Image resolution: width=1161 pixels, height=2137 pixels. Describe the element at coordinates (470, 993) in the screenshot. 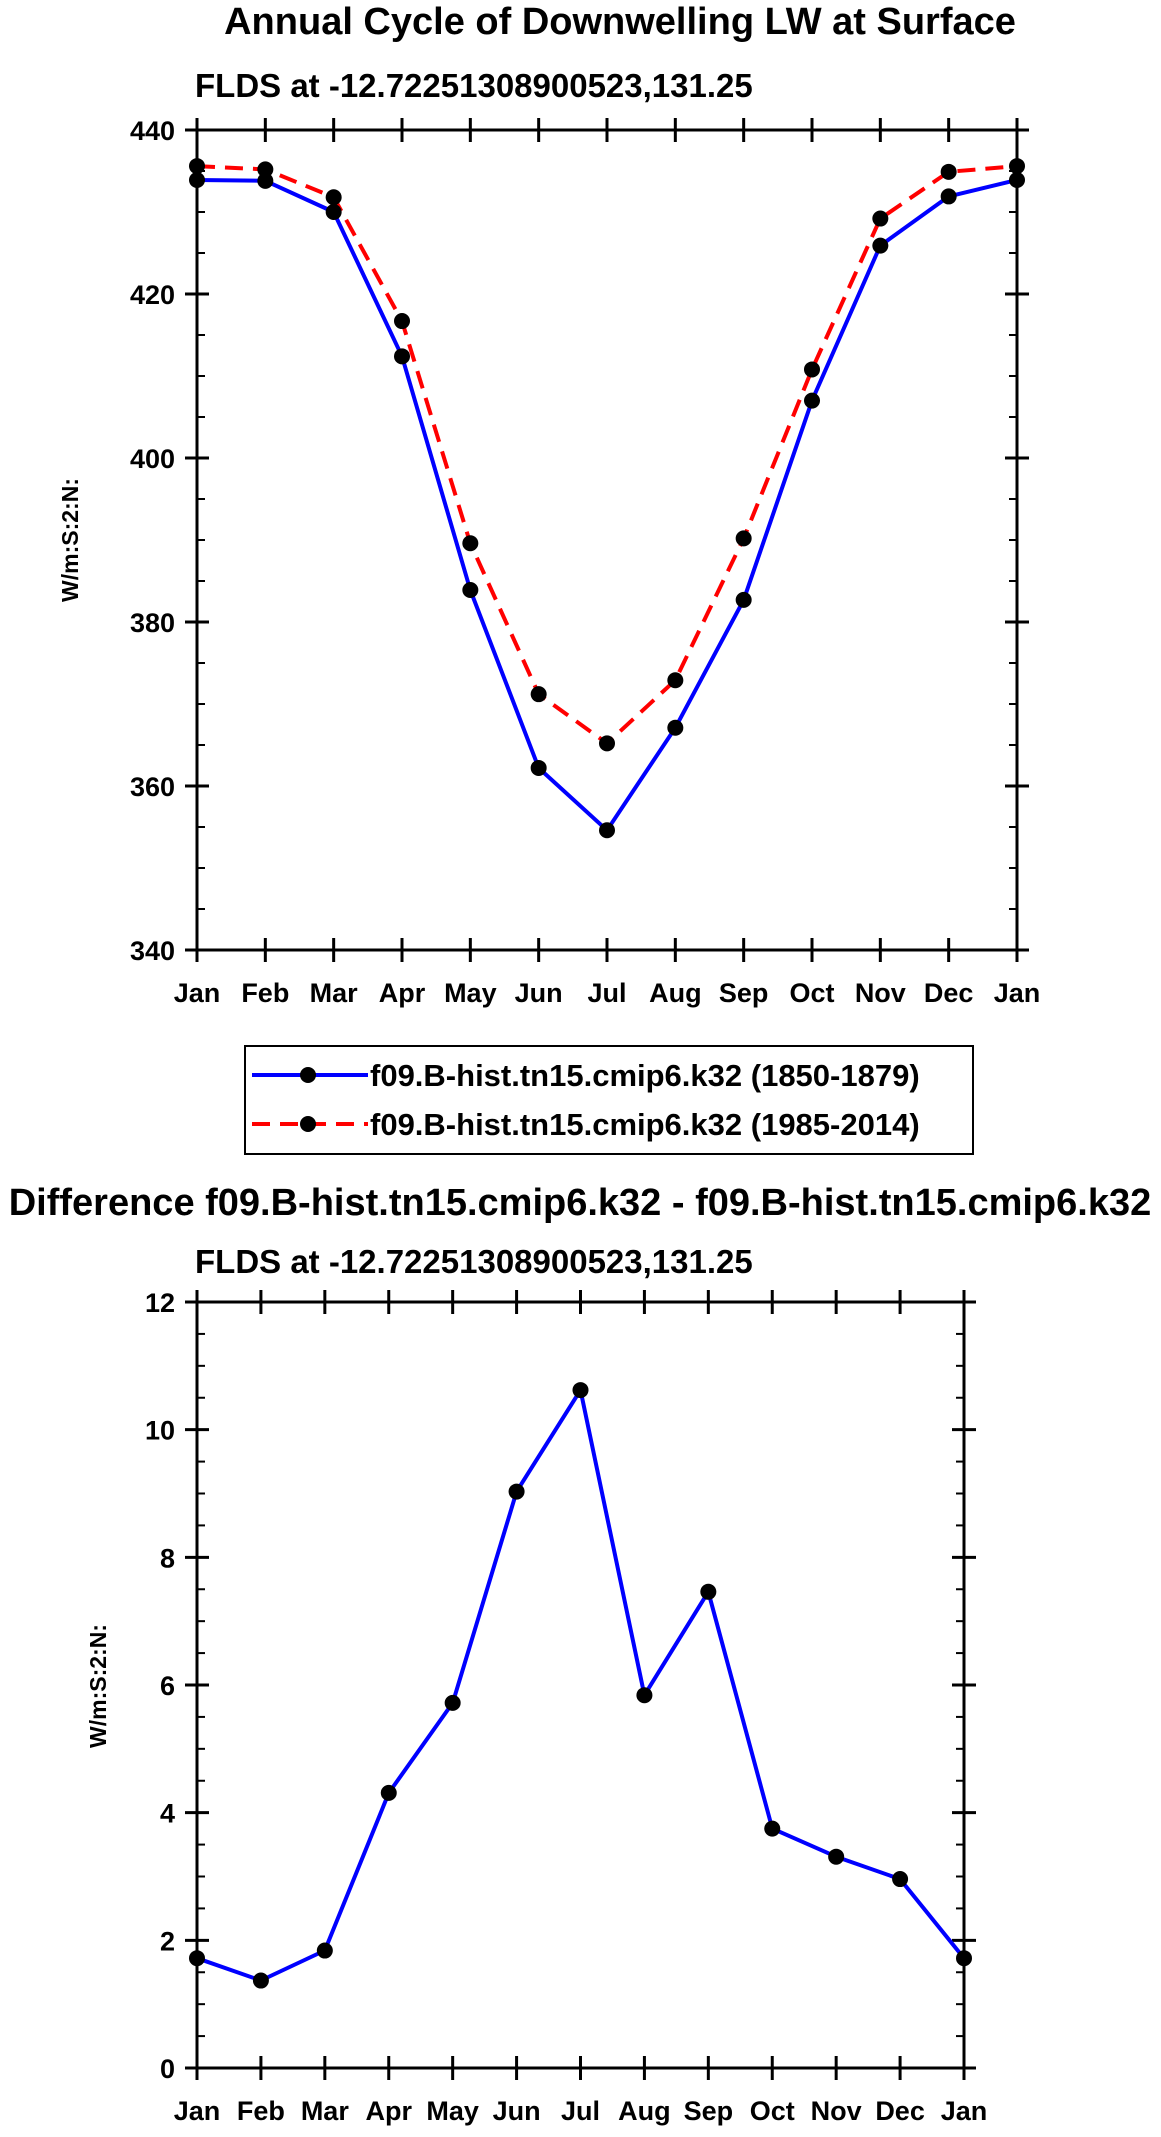

I see `top-xtick-label: May` at that location.